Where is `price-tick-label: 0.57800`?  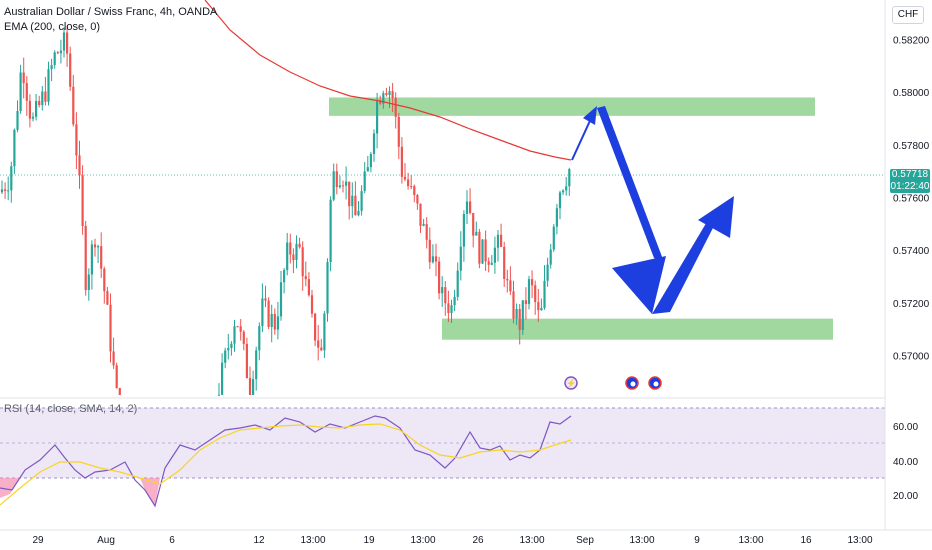
price-tick-label: 0.57800 is located at coordinates (911, 146).